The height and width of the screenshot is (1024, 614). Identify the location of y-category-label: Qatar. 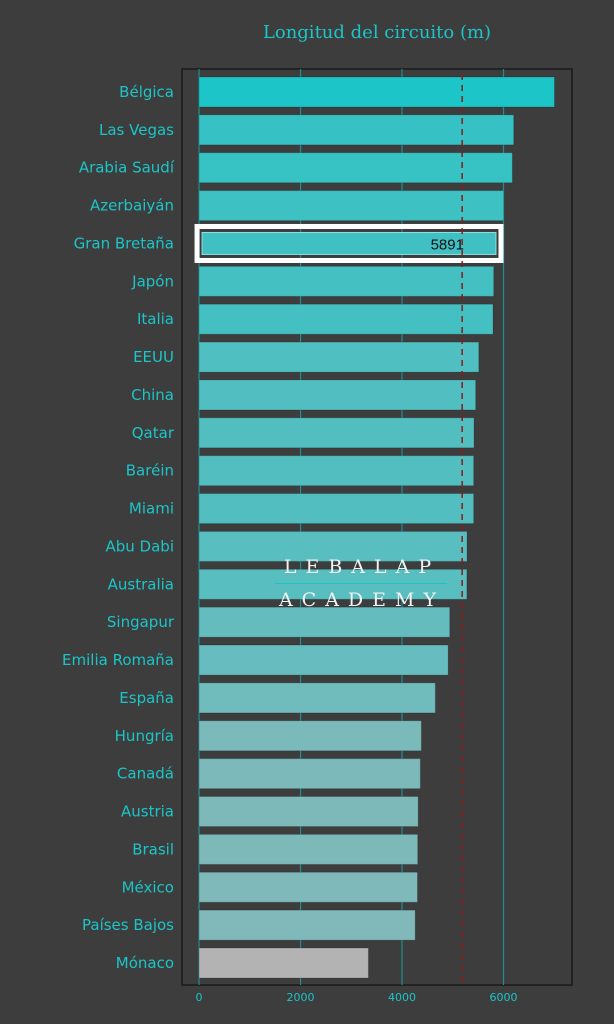
(153, 433).